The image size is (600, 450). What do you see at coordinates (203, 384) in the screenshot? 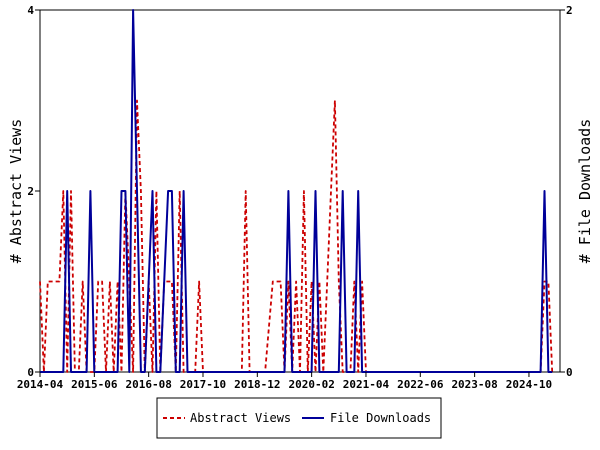
I see `x-tick-label: 2017-10` at bounding box center [203, 384].